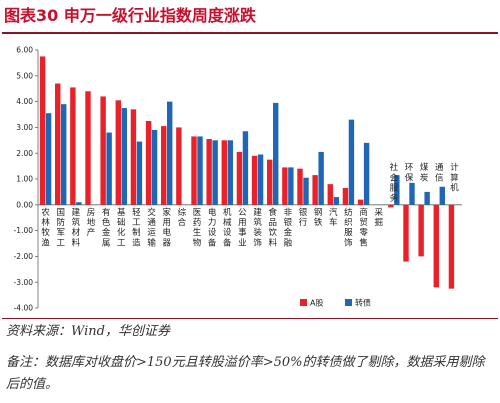  Describe the element at coordinates (348, 228) in the screenshot. I see `category-label: 纺织服饰` at that location.